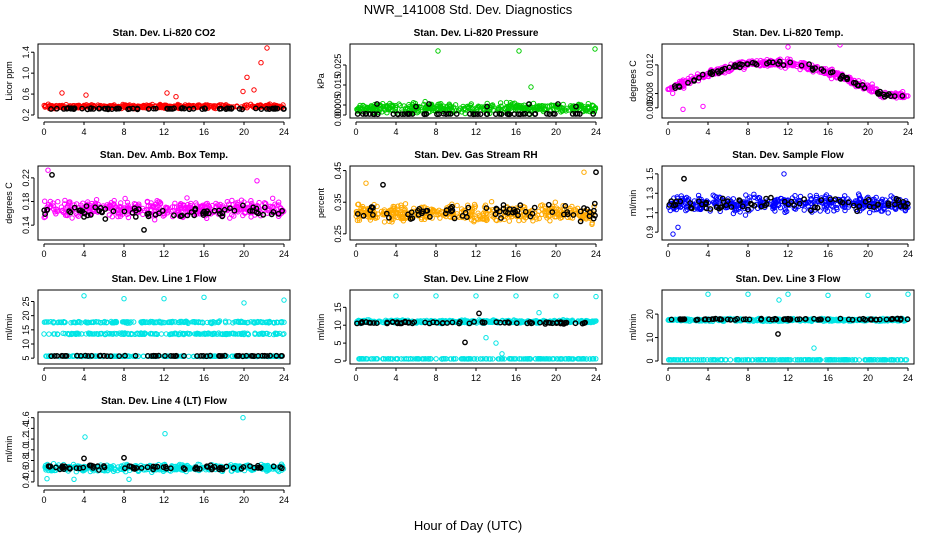  I want to click on x-tick-label: 16, so click(516, 378).